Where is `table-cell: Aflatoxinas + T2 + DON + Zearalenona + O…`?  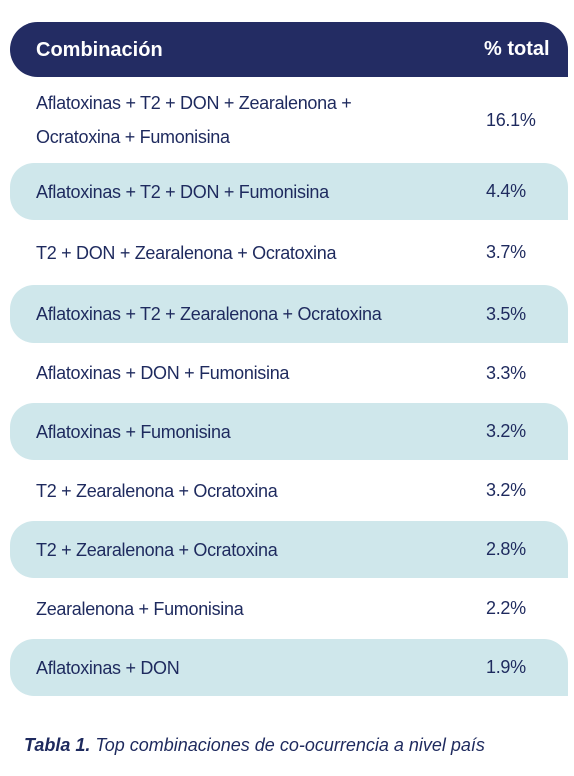 table-cell: Aflatoxinas + T2 + DON + Zearalenona + O… is located at coordinates (194, 120).